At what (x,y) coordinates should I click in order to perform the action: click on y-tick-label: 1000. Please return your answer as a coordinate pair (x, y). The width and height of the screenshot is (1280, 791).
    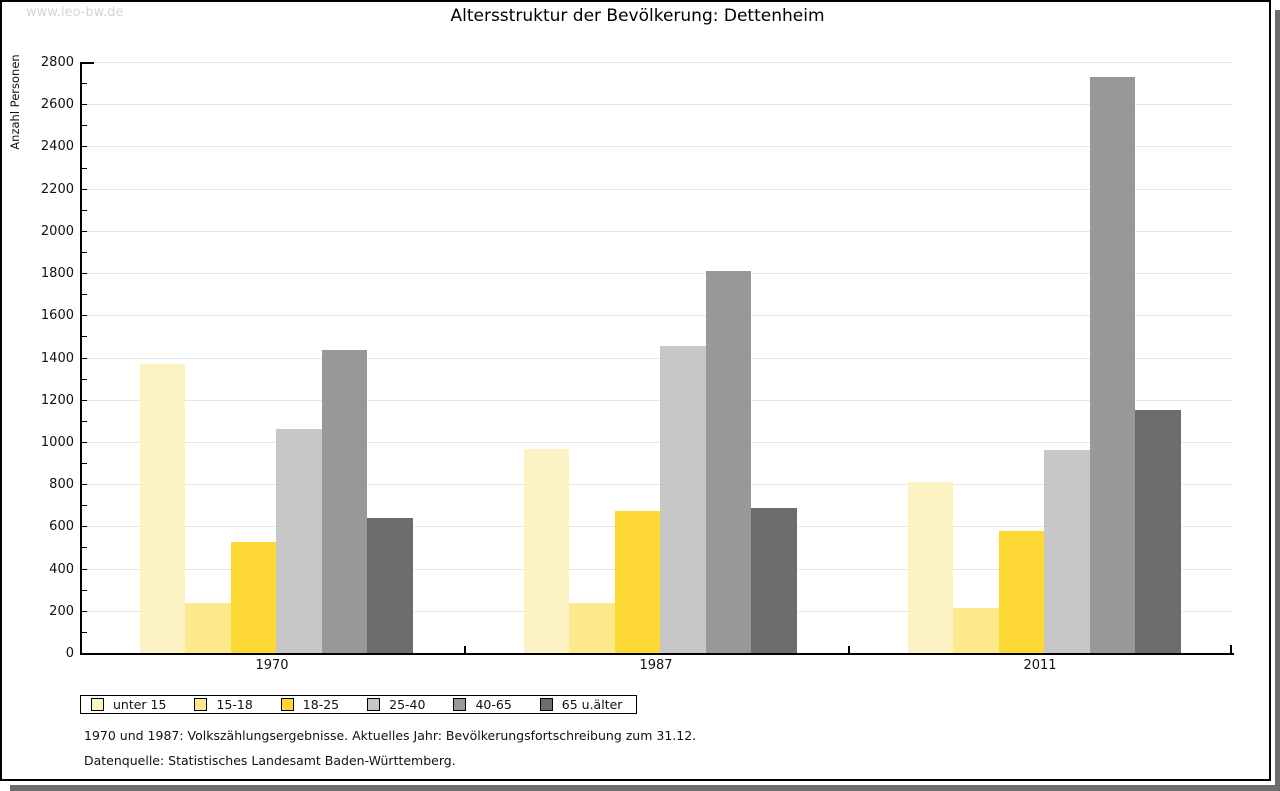
    Looking at the image, I should click on (57, 442).